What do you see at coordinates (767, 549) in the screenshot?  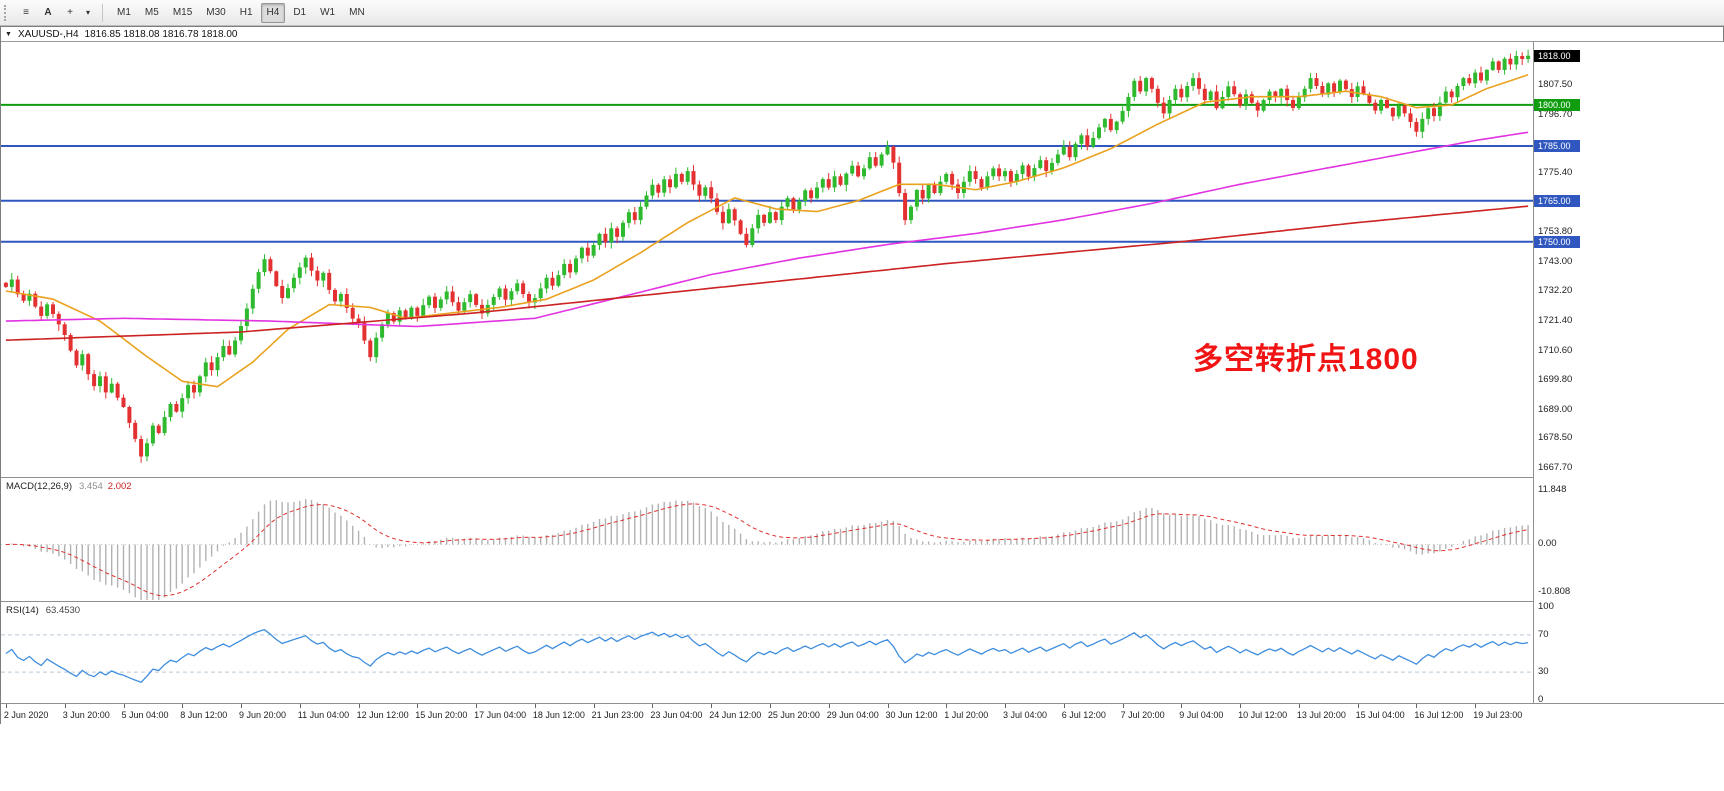 I see `macd-svg` at bounding box center [767, 549].